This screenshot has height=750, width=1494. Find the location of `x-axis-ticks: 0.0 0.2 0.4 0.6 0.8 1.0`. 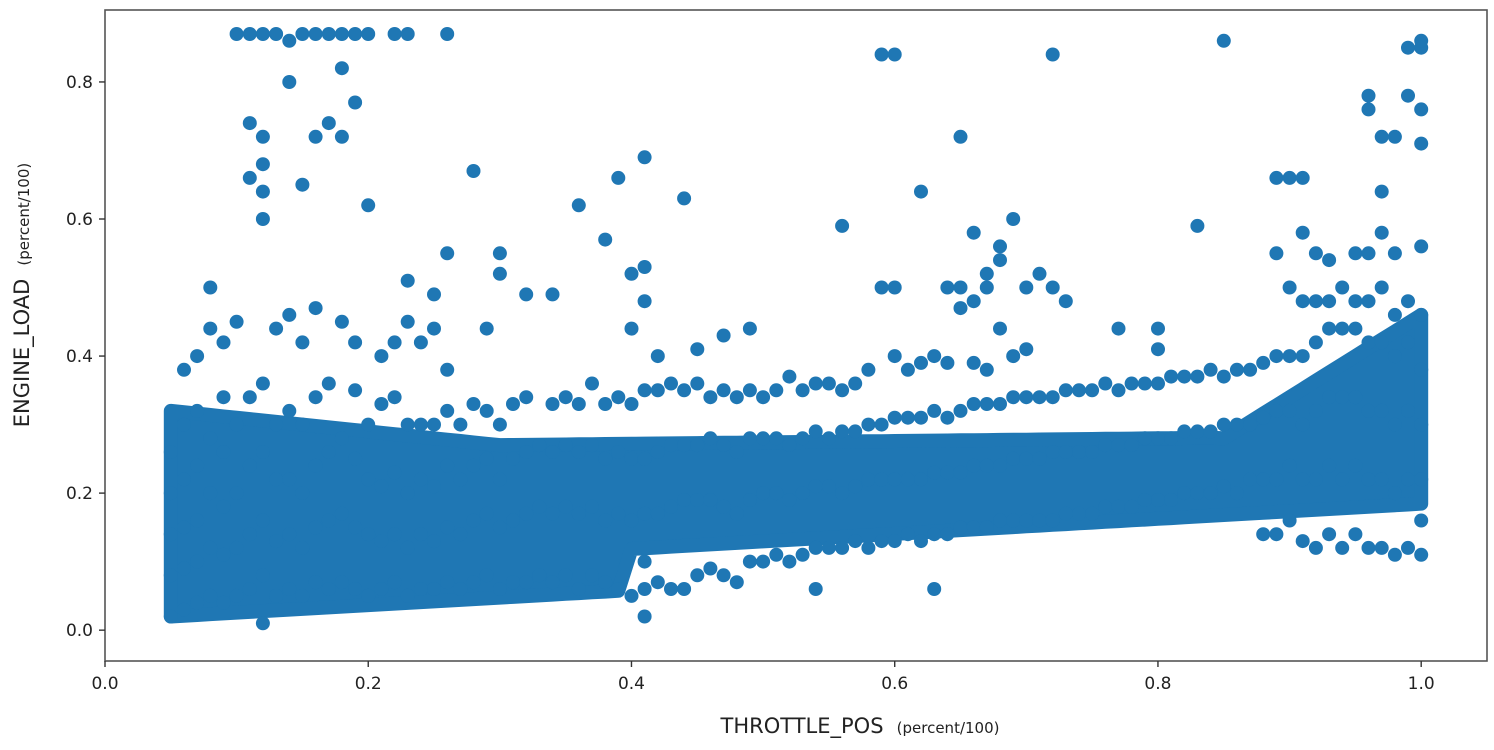

x-axis-ticks: 0.0 0.2 0.4 0.6 0.8 1.0 is located at coordinates (763, 677).